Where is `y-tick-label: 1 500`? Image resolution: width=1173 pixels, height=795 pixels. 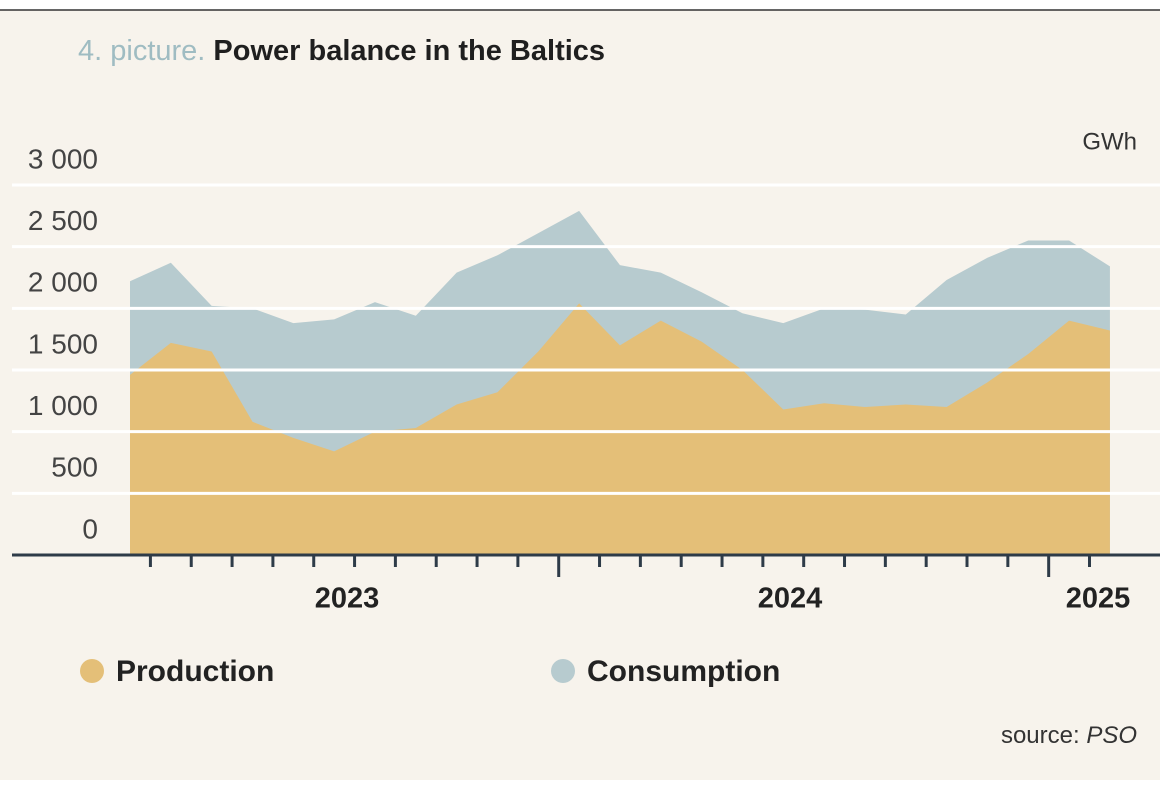
y-tick-label: 1 500 is located at coordinates (63, 343).